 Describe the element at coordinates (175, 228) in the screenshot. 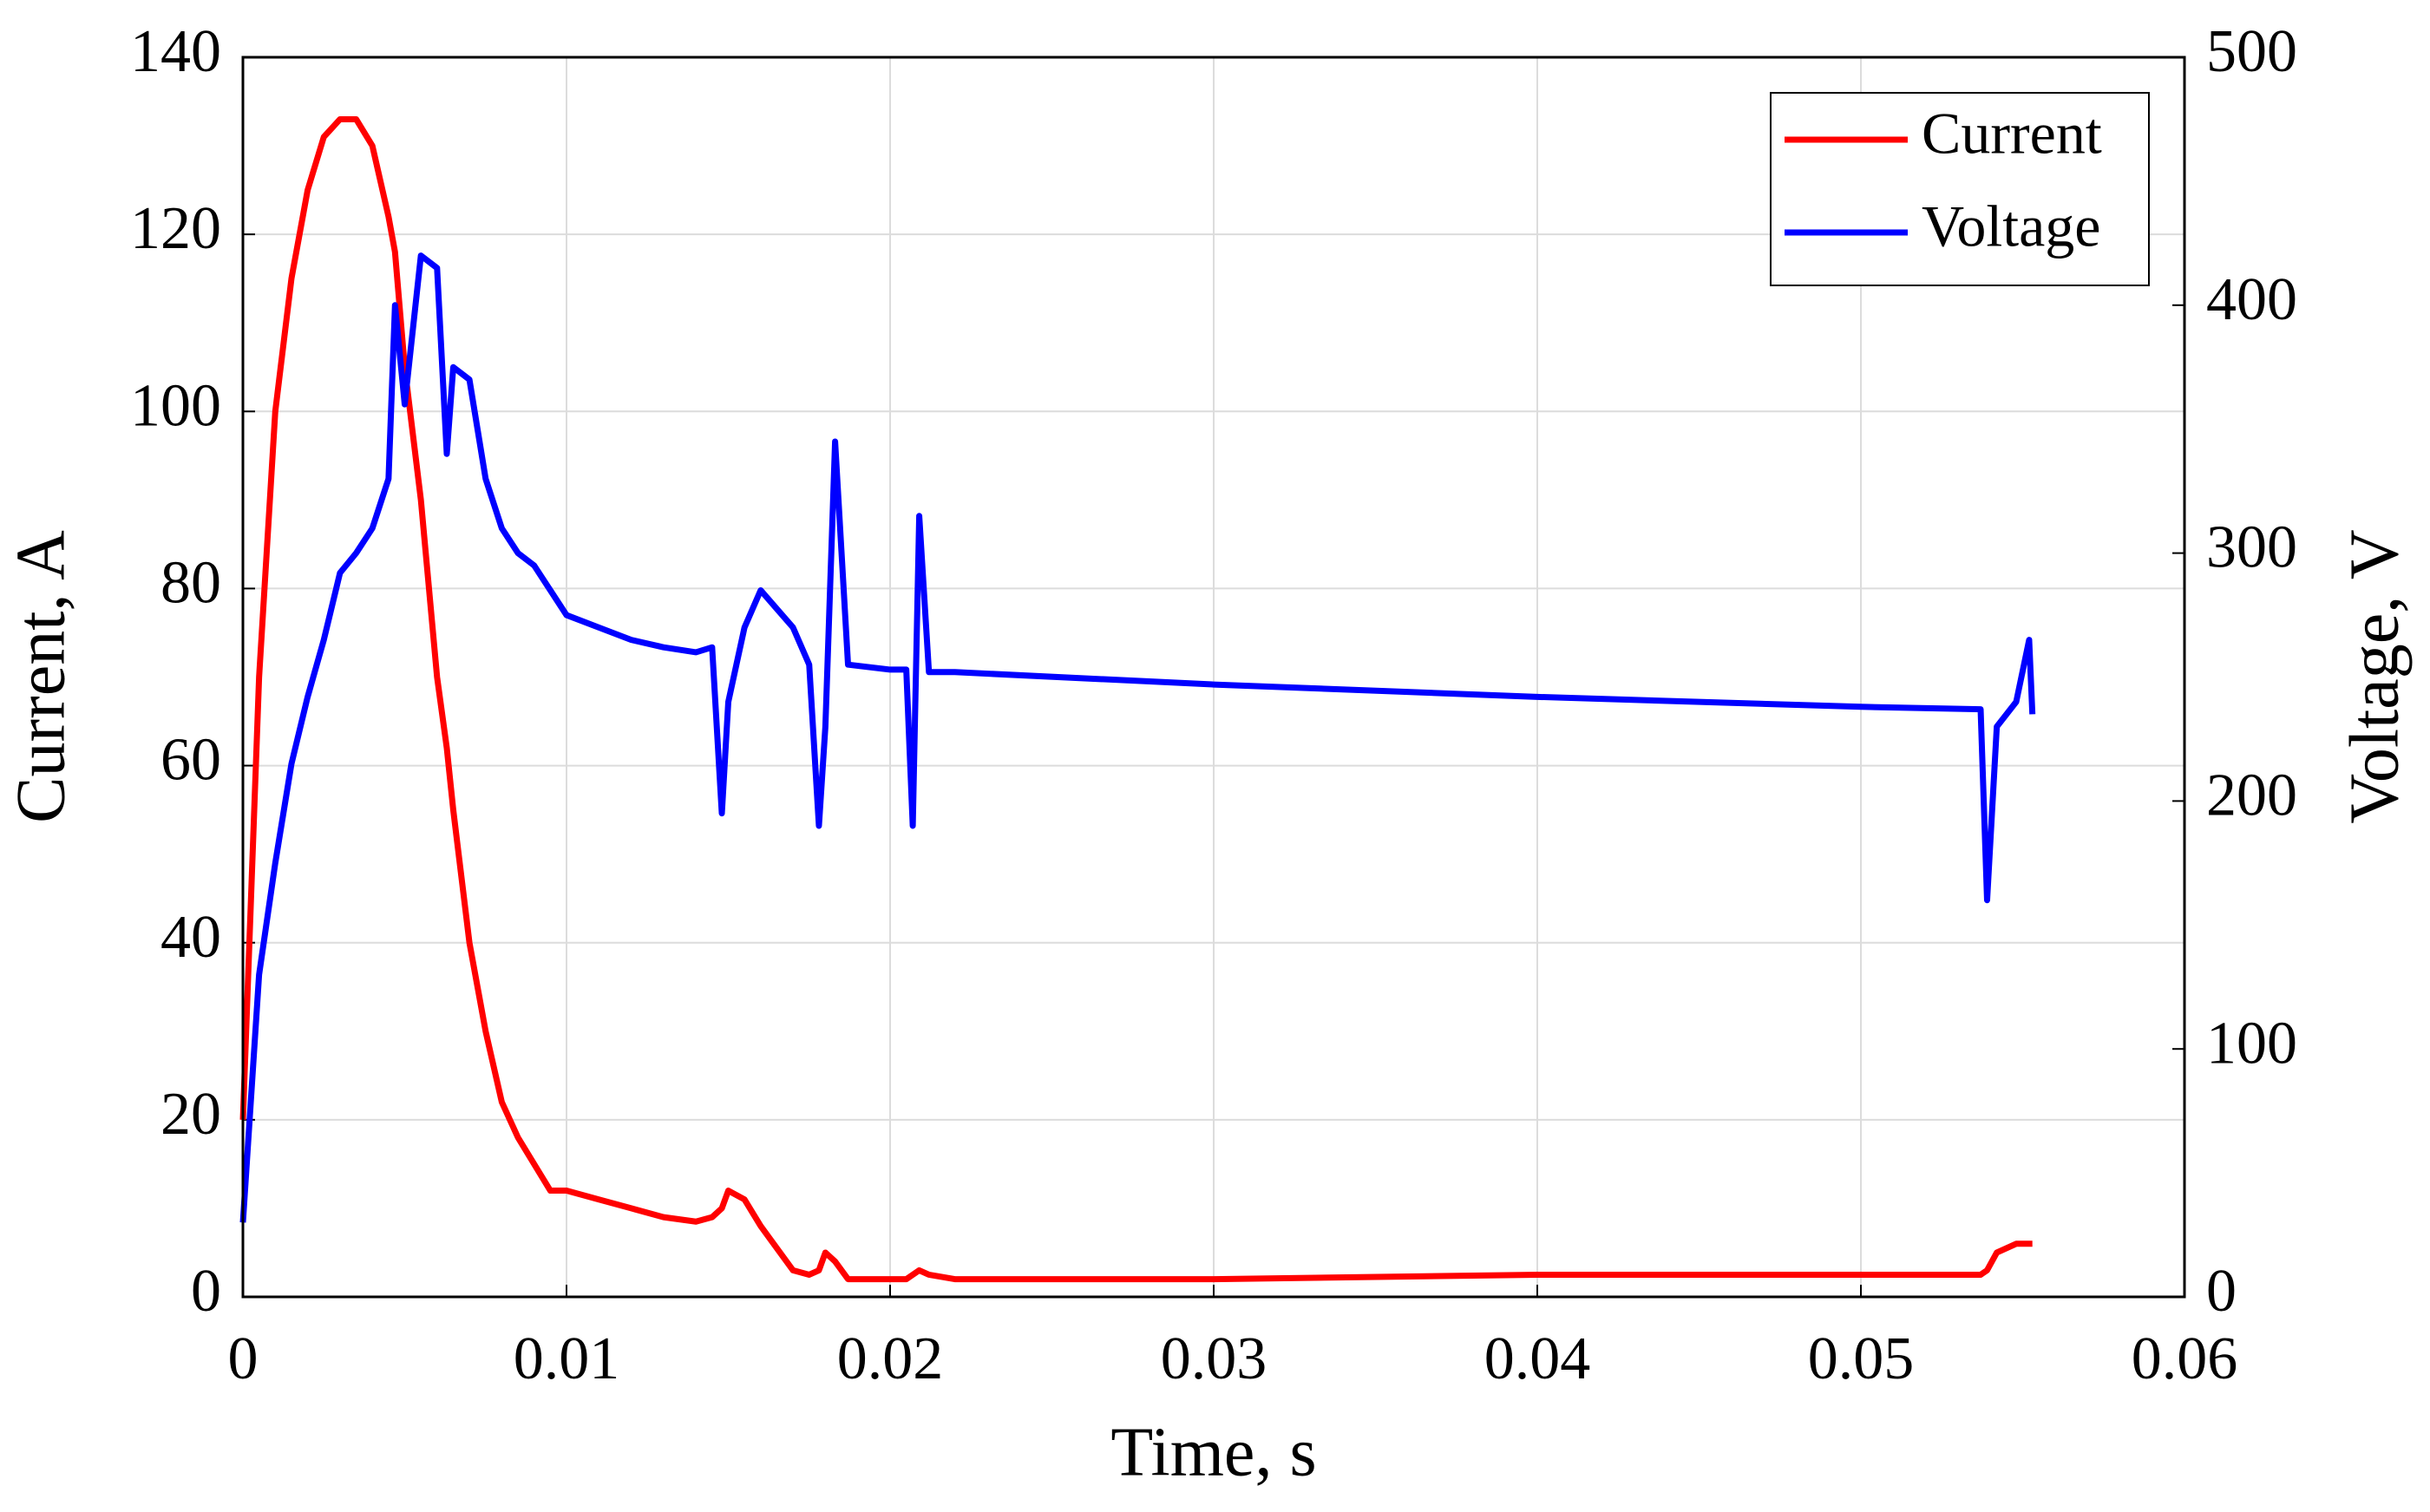

I see `y-tick-label: 120` at that location.